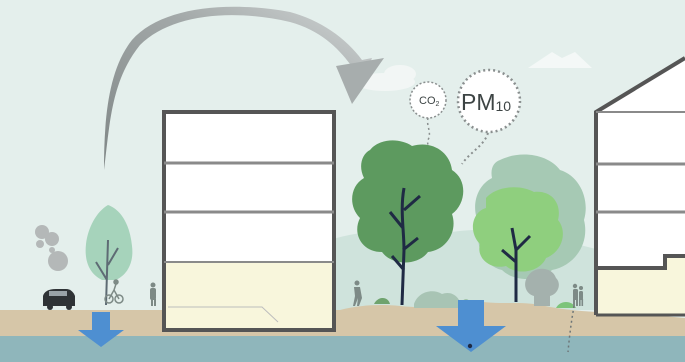 The height and width of the screenshot is (362, 685). Describe the element at coordinates (101, 329) in the screenshot. I see `water-arrow-left` at that location.